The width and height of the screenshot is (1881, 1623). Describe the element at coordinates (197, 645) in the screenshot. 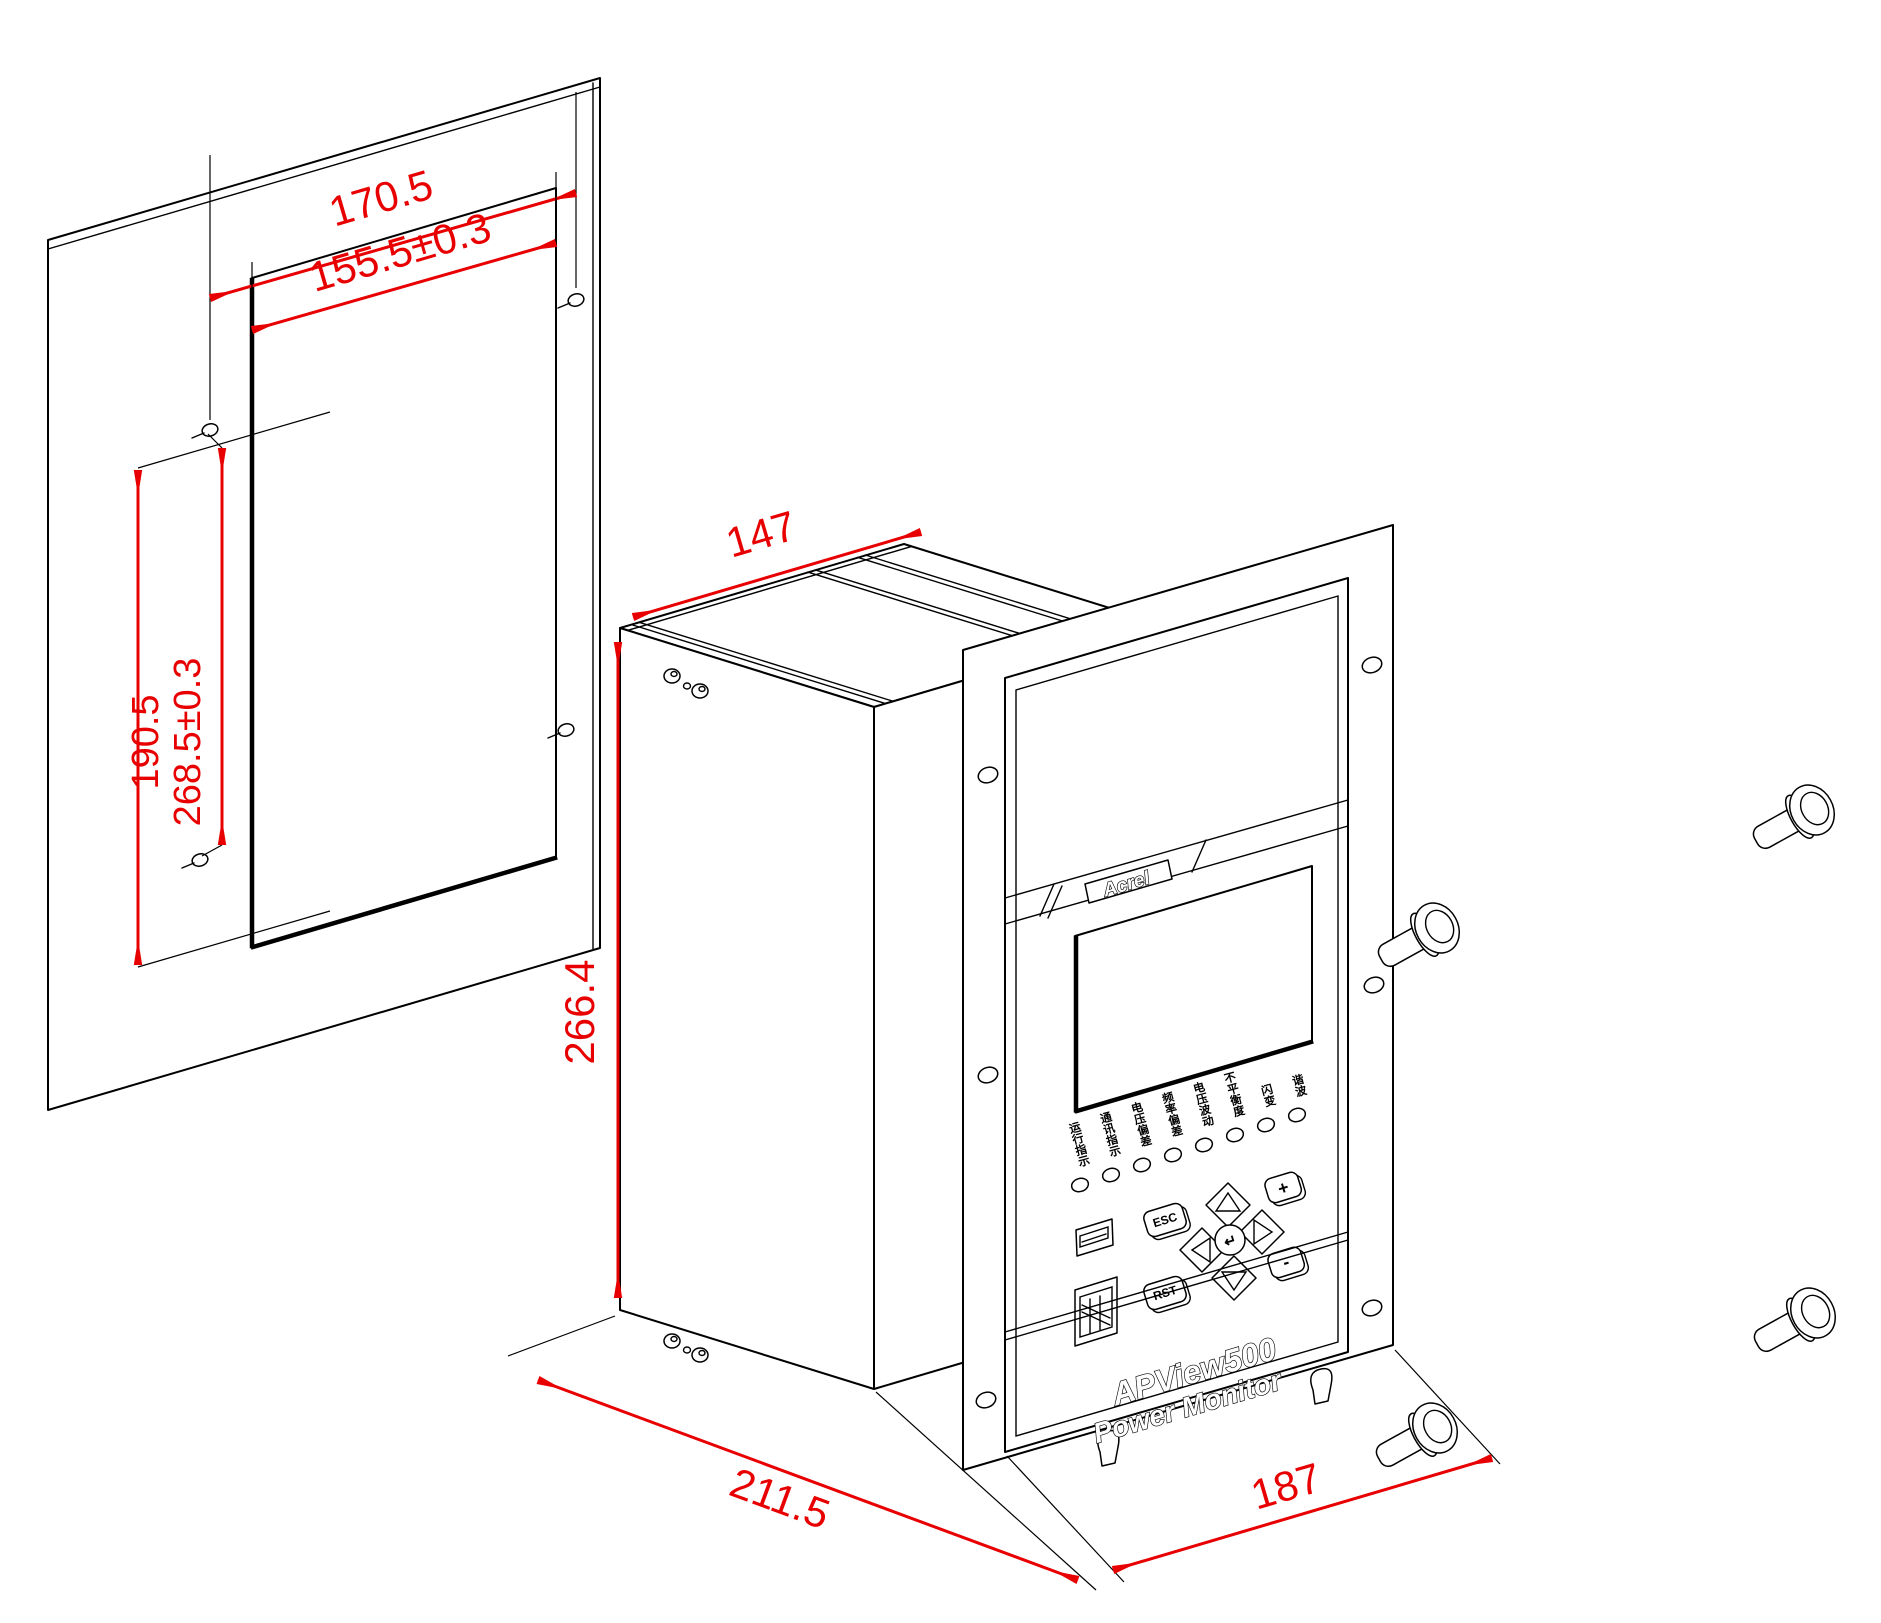

I see `dimension-cutout-height: 268.5±0.3` at that location.